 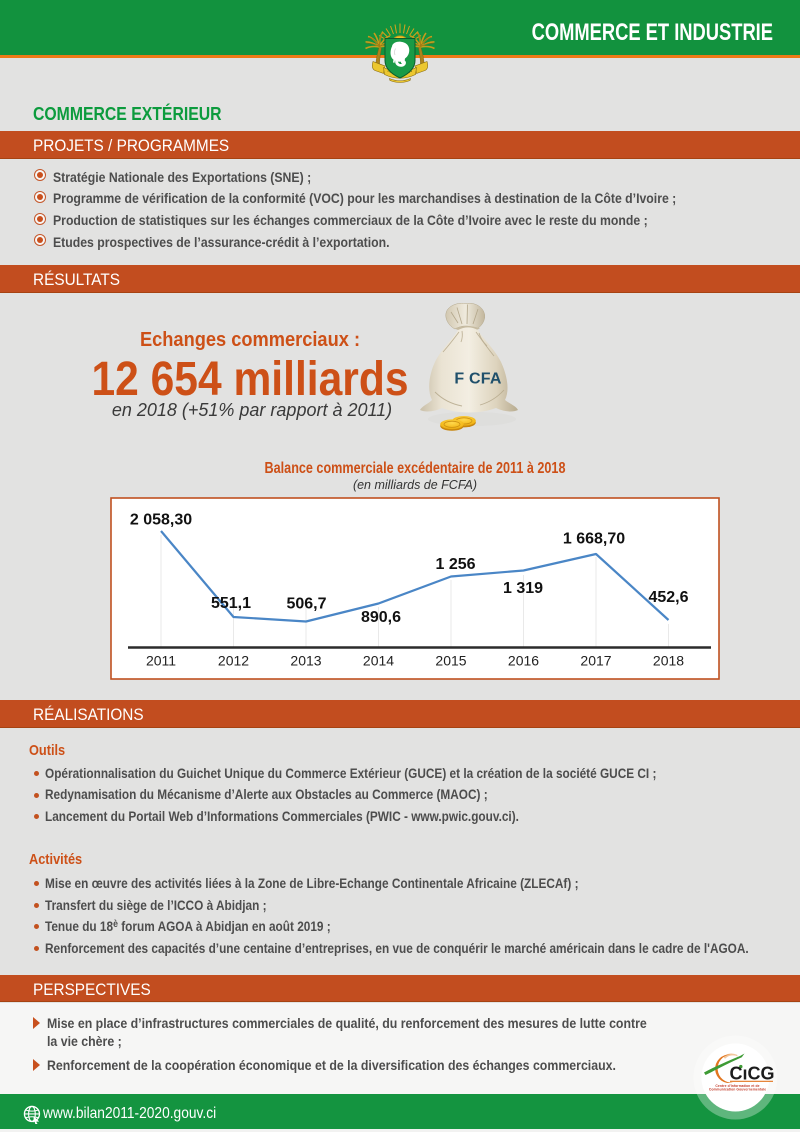 What do you see at coordinates (381, 617) in the screenshot?
I see `svg-text: 890,6` at bounding box center [381, 617].